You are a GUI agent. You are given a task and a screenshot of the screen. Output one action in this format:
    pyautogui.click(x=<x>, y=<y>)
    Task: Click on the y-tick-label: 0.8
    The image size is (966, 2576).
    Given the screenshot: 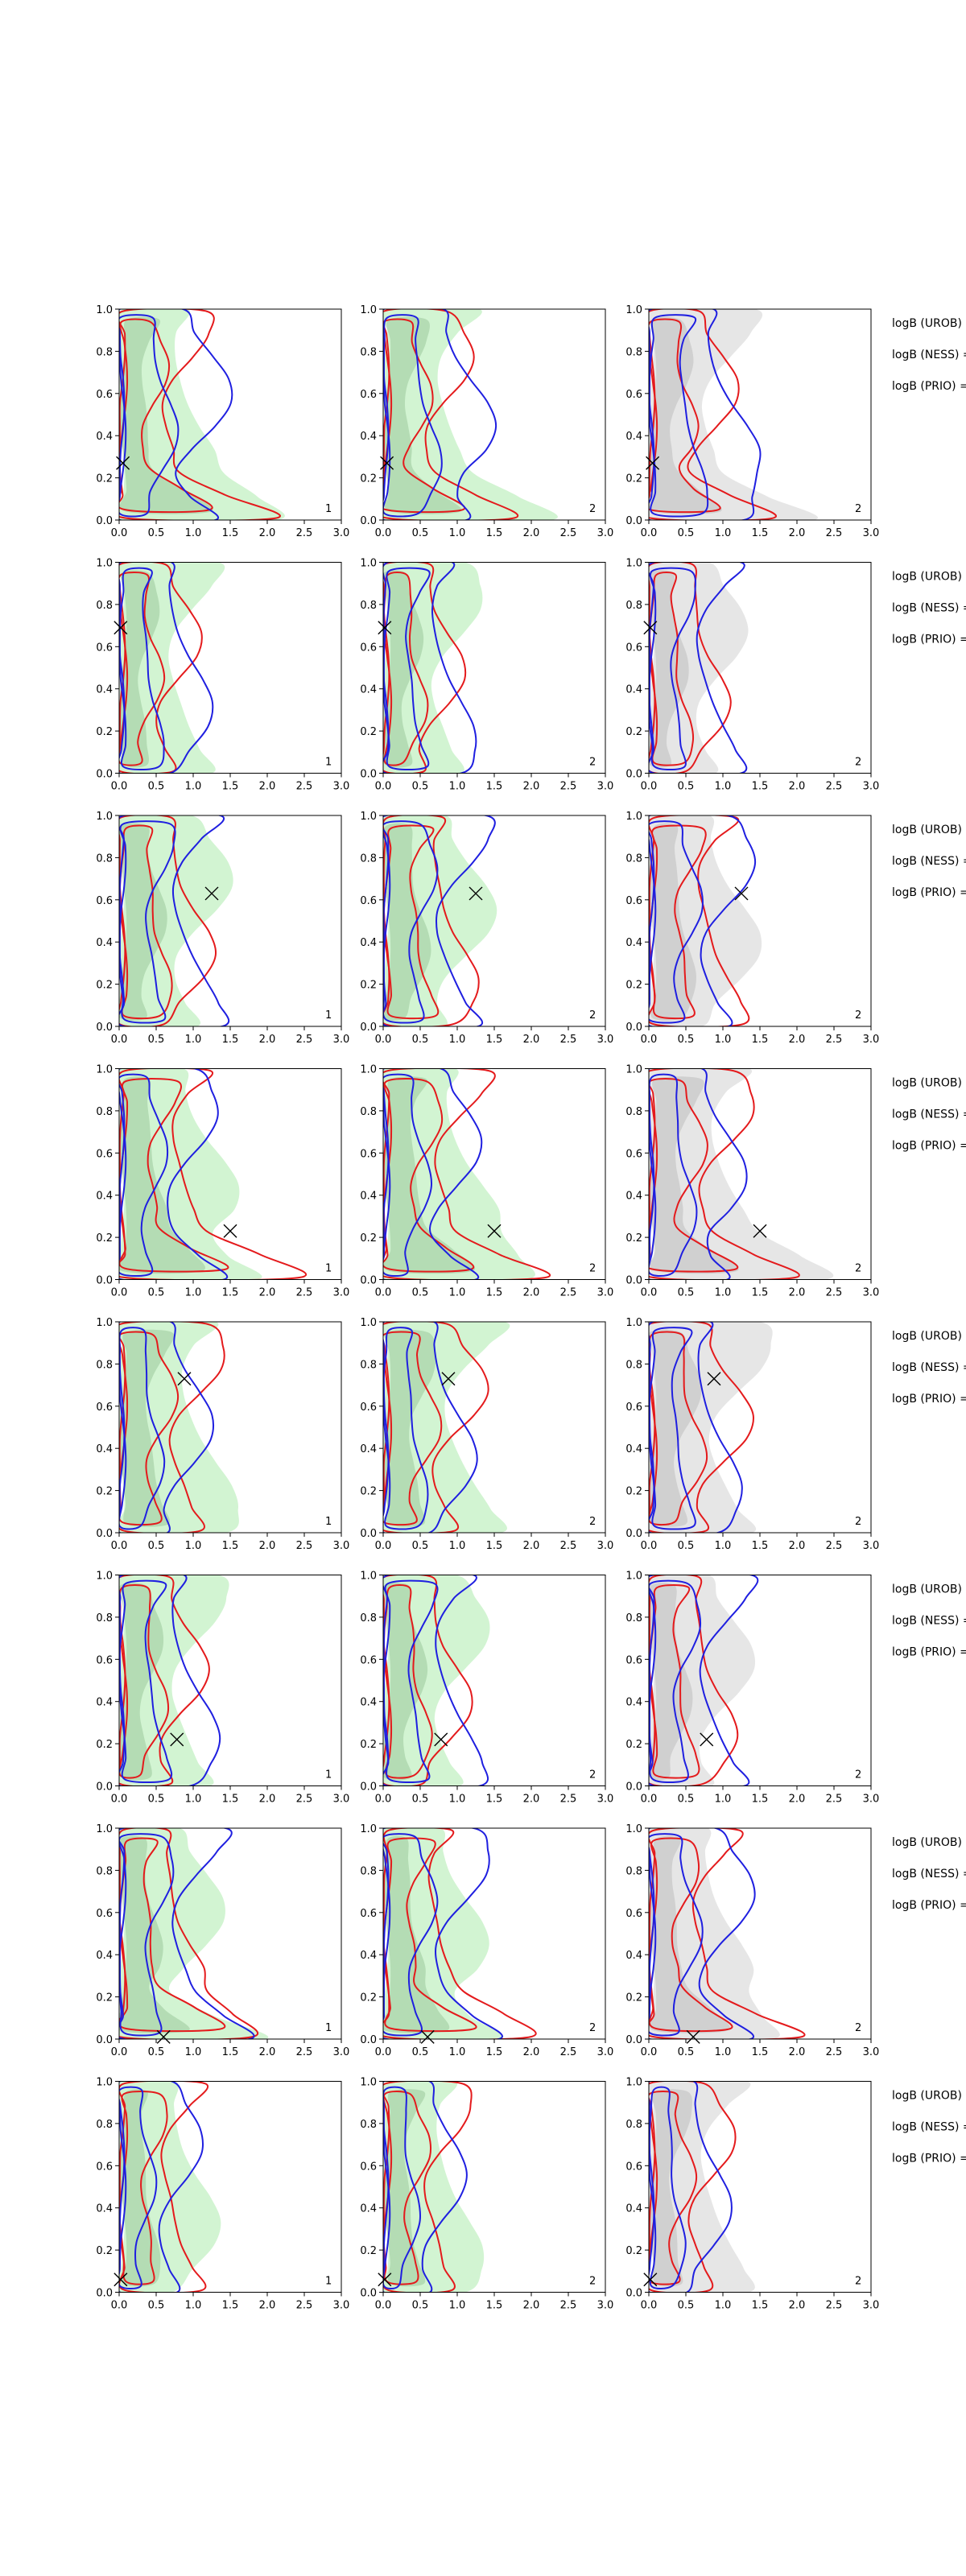 What is the action you would take?
    pyautogui.click(x=104, y=1112)
    